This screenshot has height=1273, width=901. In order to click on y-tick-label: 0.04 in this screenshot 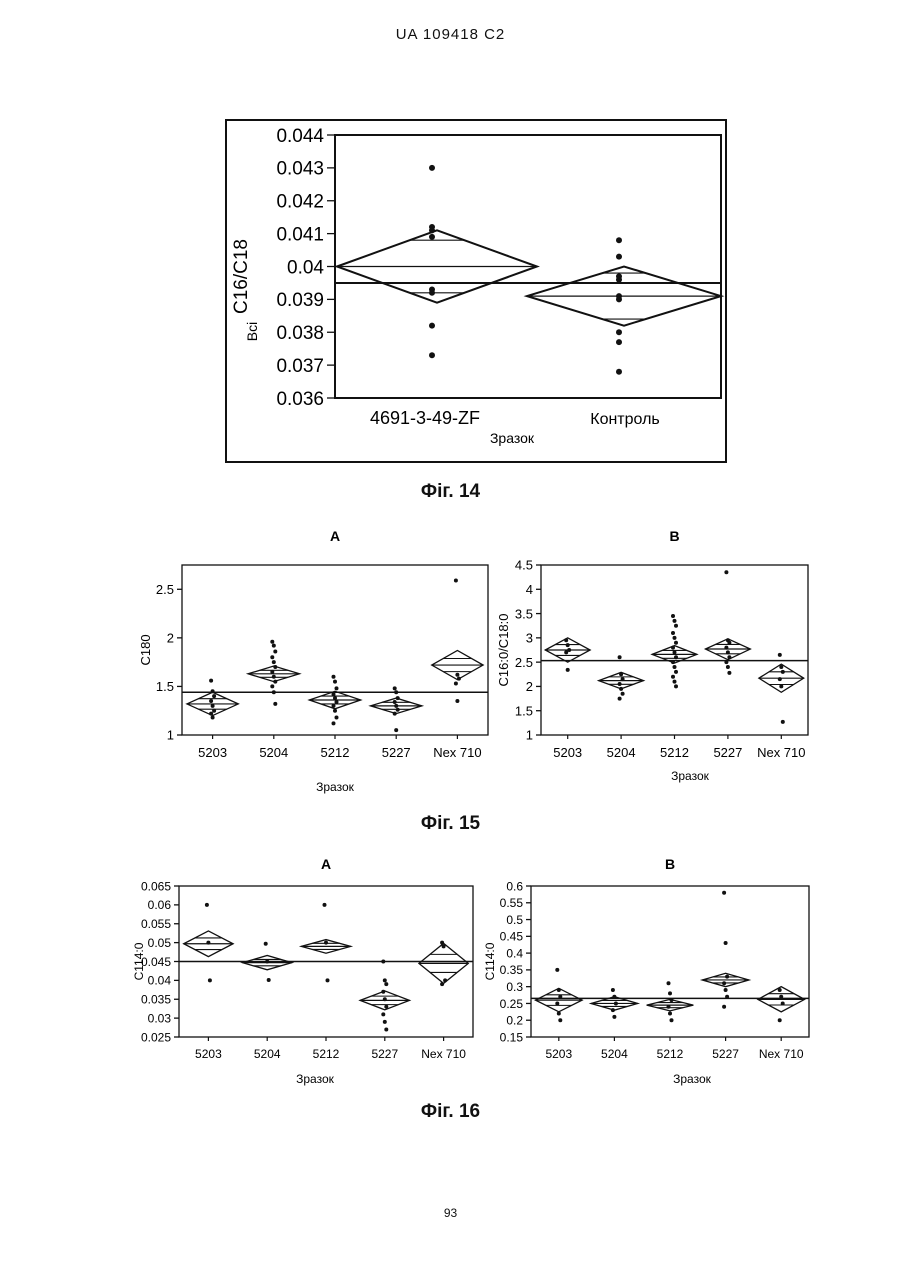, I will do `click(305, 267)`.